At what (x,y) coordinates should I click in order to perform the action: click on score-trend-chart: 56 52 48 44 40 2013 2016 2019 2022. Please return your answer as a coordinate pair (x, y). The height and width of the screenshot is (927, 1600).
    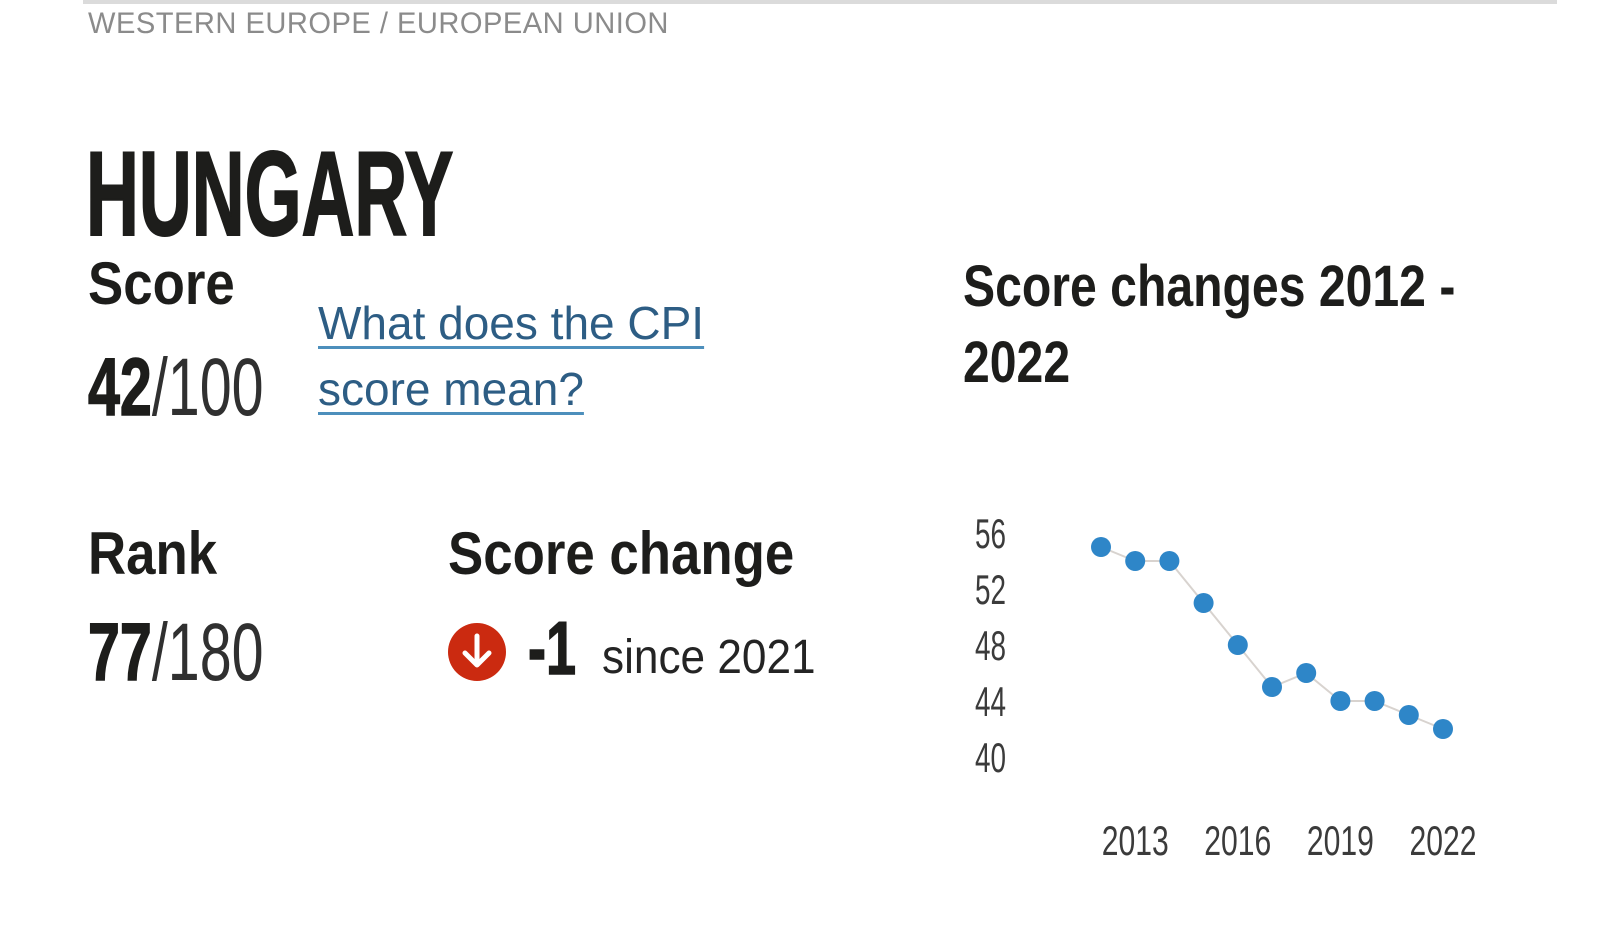
    Looking at the image, I should click on (1226, 687).